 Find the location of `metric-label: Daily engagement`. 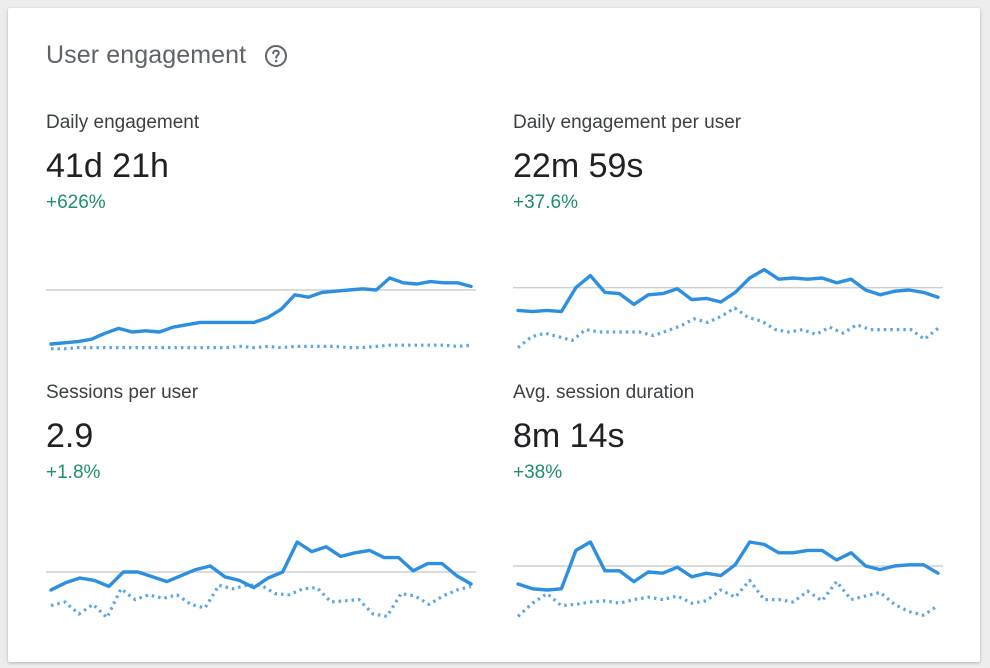

metric-label: Daily engagement is located at coordinates (123, 122).